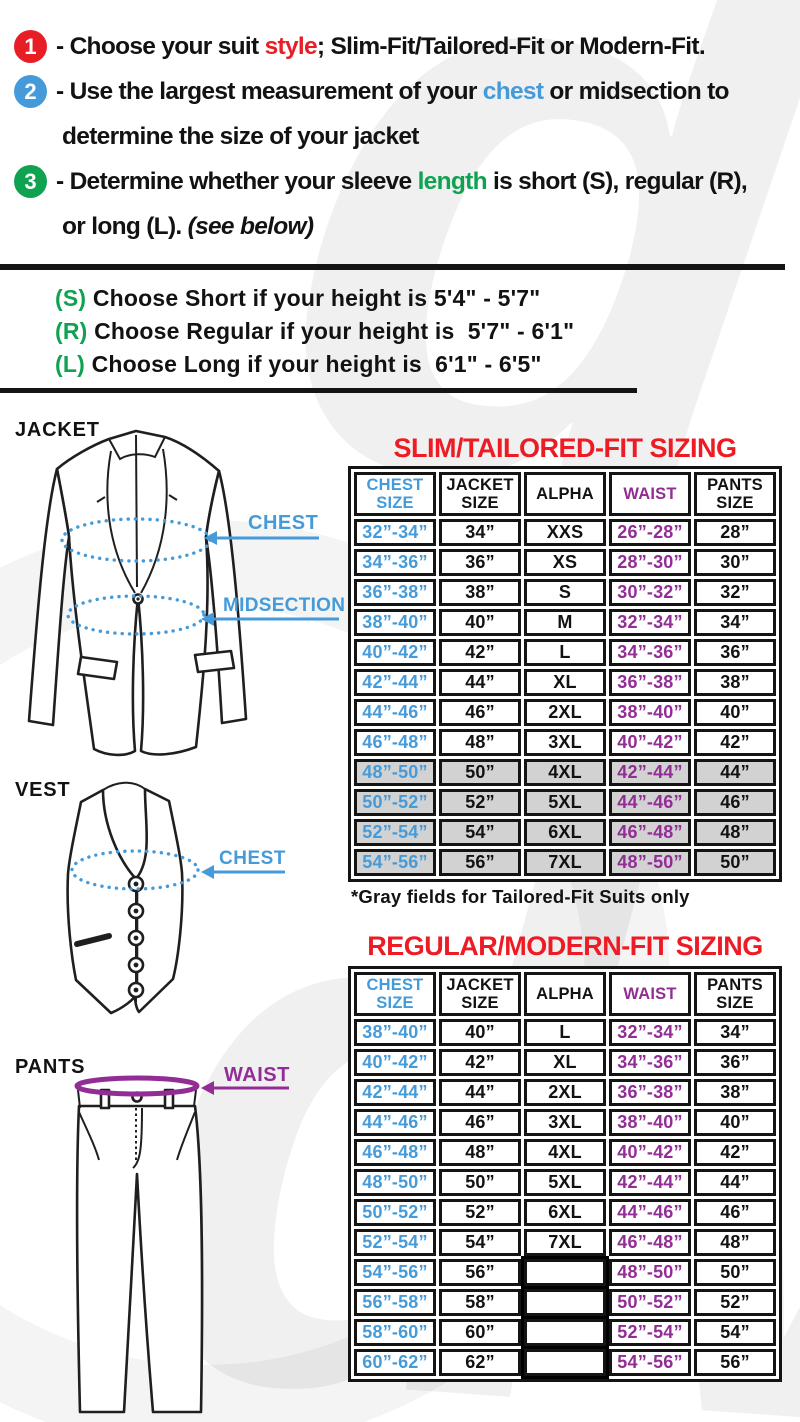 The height and width of the screenshot is (1422, 800). I want to click on size-cell: 2XL, so click(565, 1092).